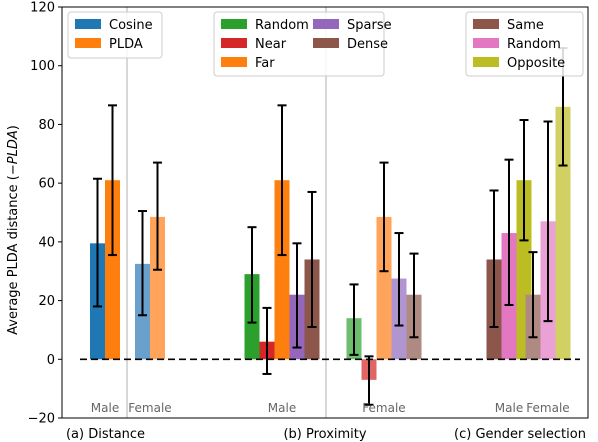 The height and width of the screenshot is (442, 598). I want to click on legend-label-near: Near, so click(271, 44).